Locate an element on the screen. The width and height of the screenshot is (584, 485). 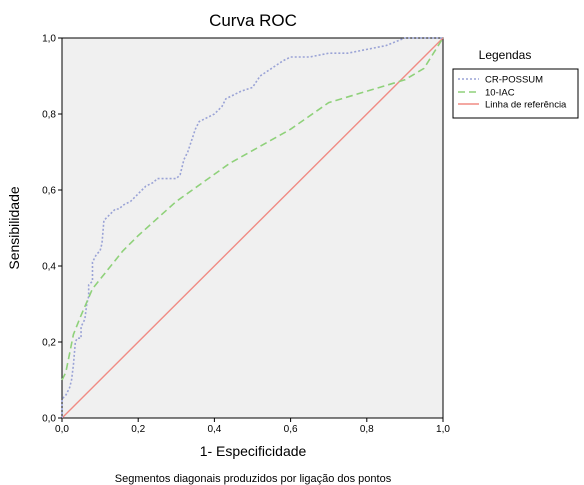
x-tick-label: 0,6 is located at coordinates (291, 429).